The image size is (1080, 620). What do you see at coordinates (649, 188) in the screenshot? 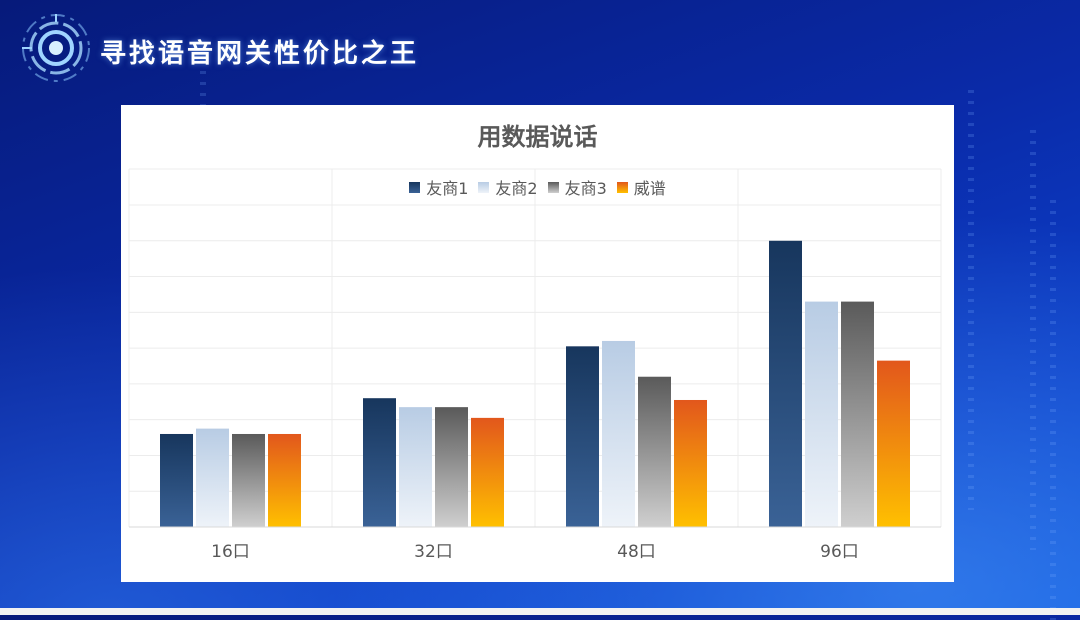
I see `legend-label: 威谱` at bounding box center [649, 188].